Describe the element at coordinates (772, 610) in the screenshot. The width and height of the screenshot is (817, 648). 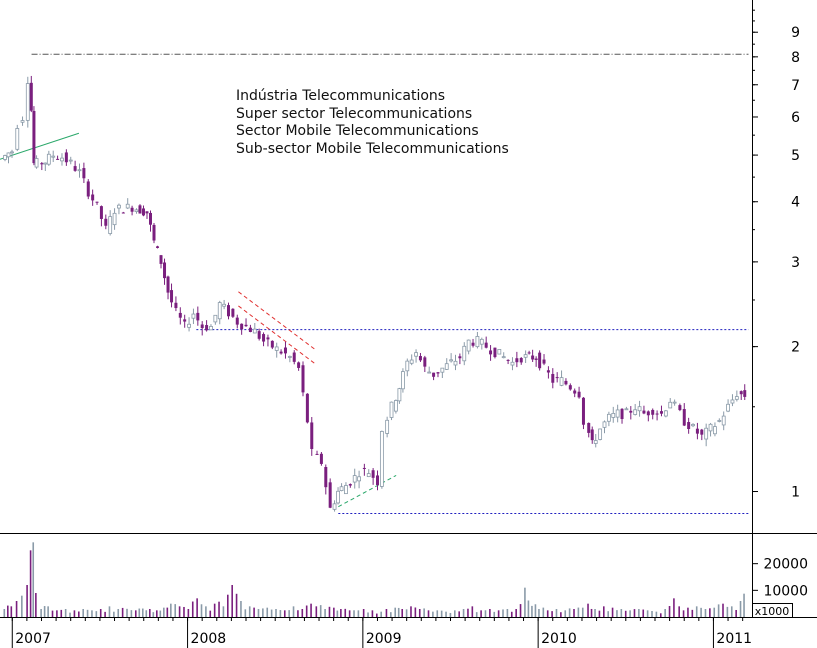
I see `volume-unit-box` at that location.